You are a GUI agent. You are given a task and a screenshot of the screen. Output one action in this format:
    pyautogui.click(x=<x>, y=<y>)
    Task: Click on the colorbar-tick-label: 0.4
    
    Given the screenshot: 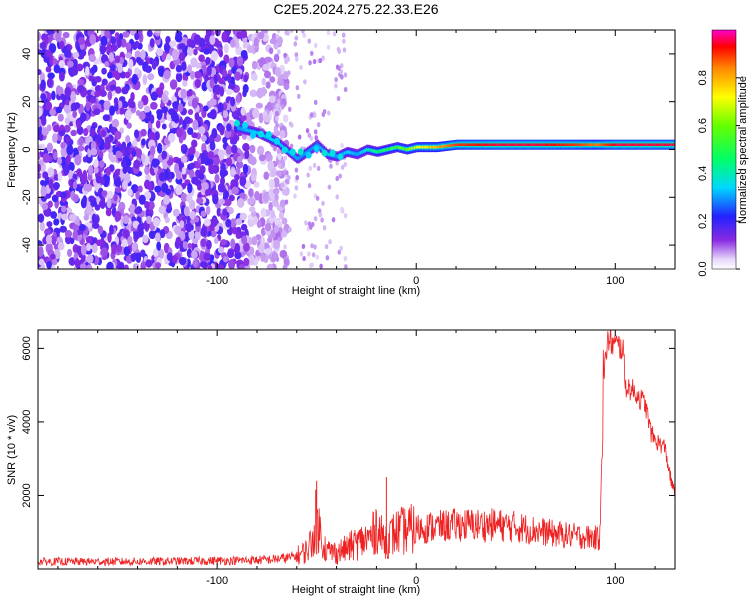 What is the action you would take?
    pyautogui.click(x=703, y=173)
    